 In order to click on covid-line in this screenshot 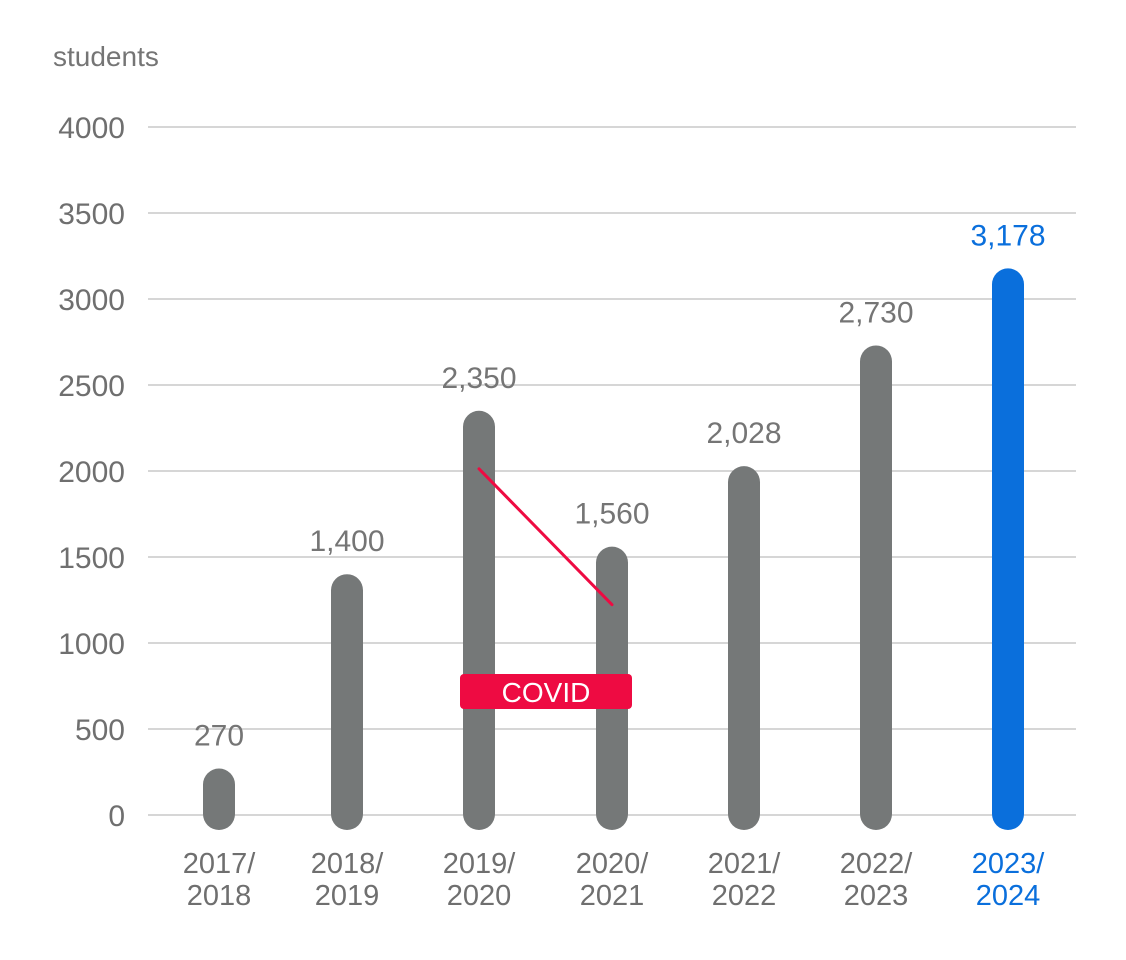, I will do `click(545, 537)`.